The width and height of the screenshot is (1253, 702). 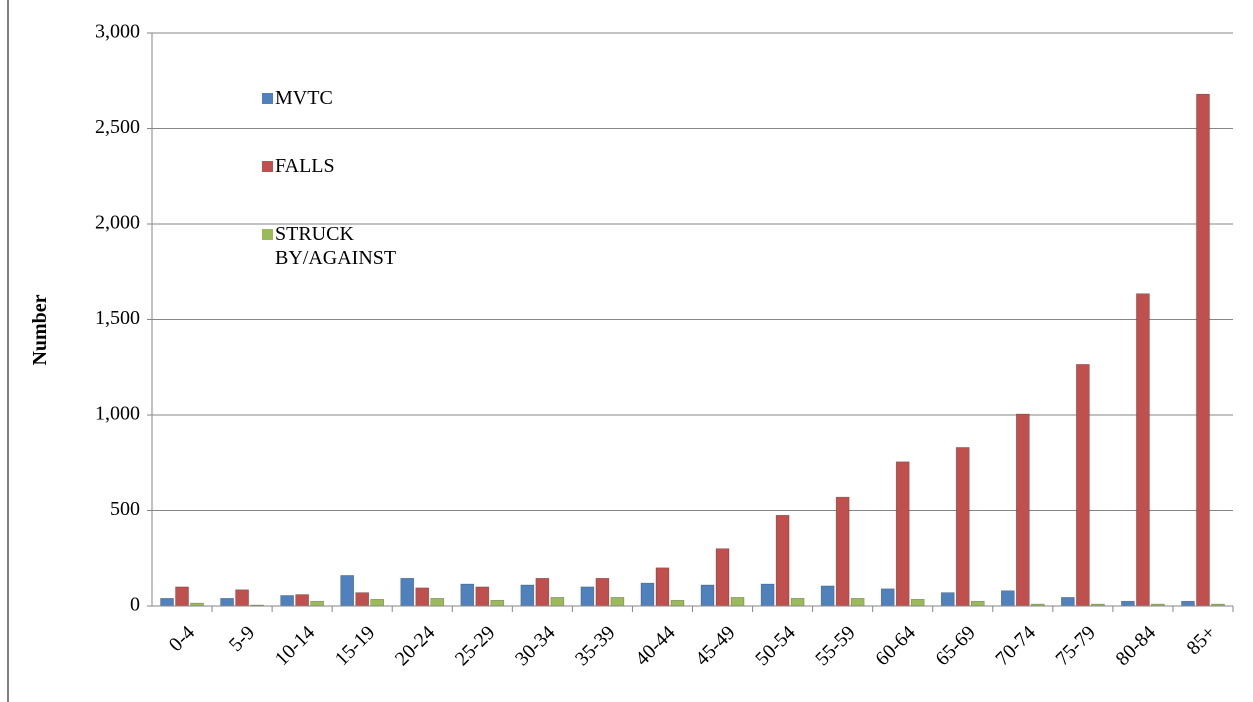 What do you see at coordinates (182, 639) in the screenshot?
I see `x-tick-label: 0-4` at bounding box center [182, 639].